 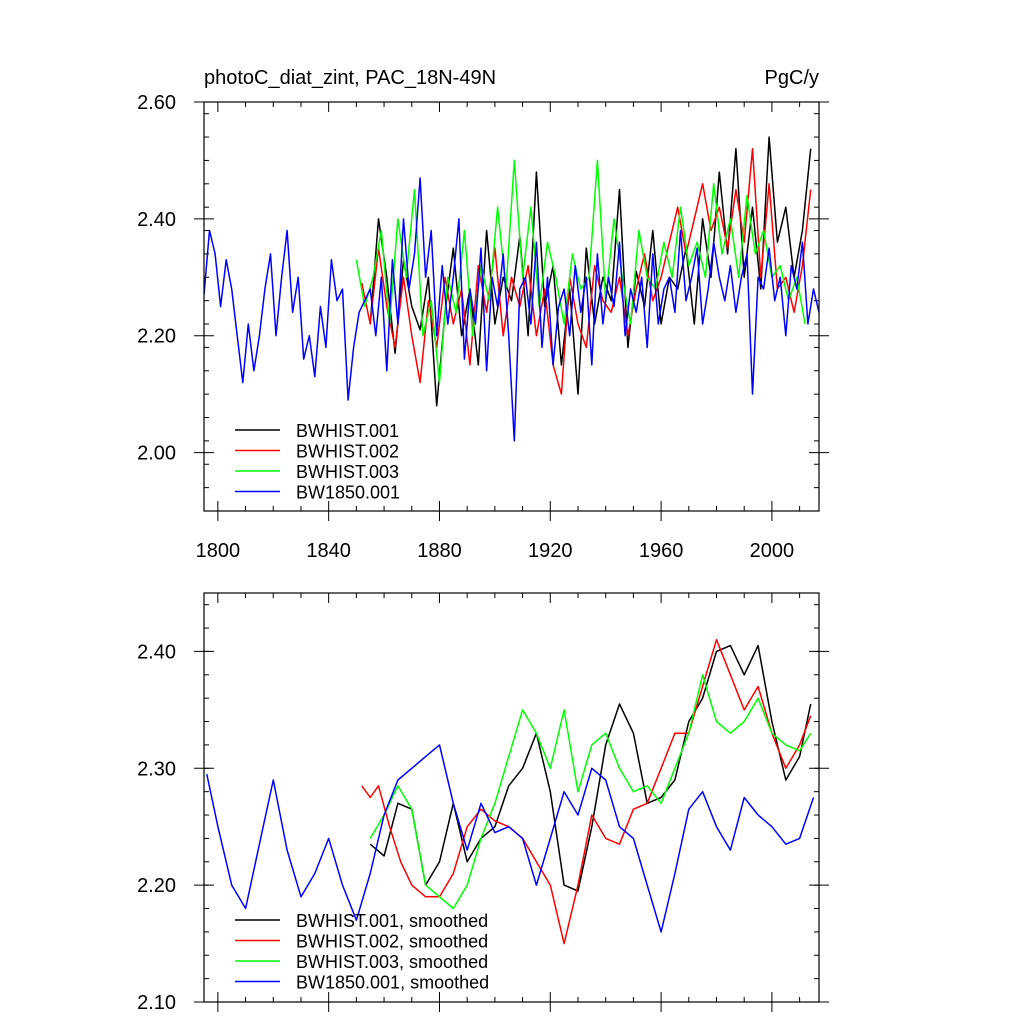 What do you see at coordinates (350, 78) in the screenshot?
I see `chart-title: photoC_diat_zint, PAC_18N-49N` at bounding box center [350, 78].